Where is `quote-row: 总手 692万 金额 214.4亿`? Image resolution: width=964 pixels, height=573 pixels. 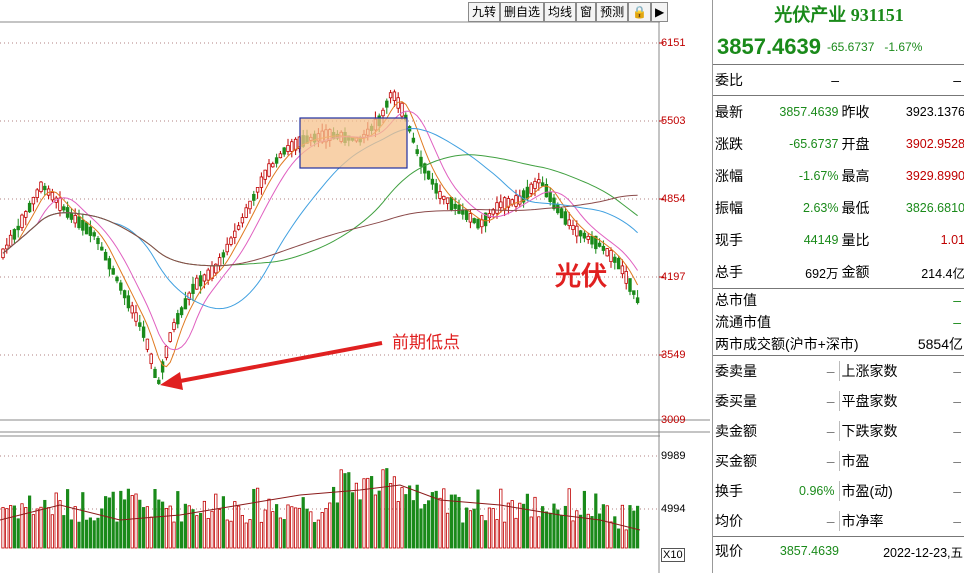 quote-row: 总手 692万 金额 214.4亿 is located at coordinates (838, 272).